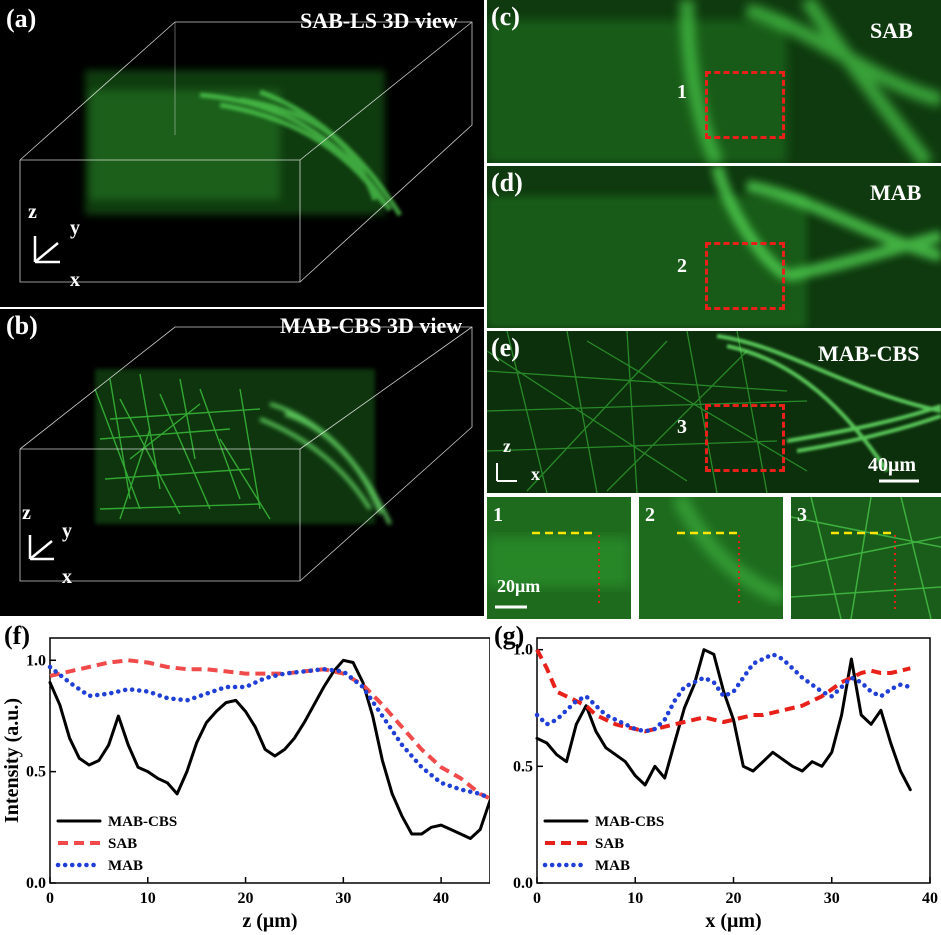  I want to click on x-axis-label: x (μm), so click(733, 921).